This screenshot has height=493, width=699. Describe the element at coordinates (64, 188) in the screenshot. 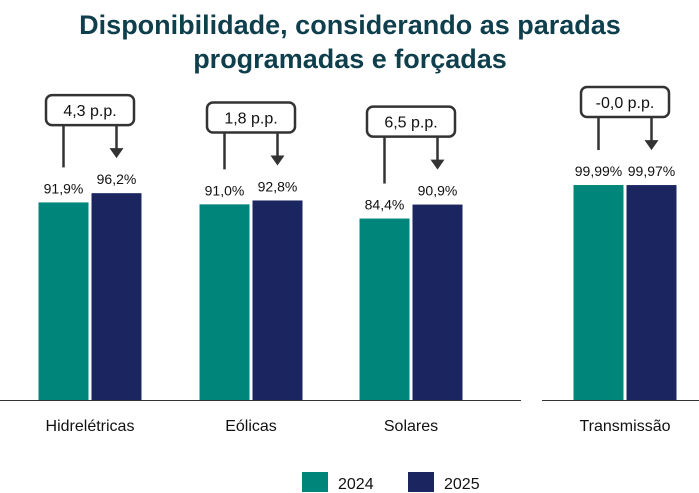

I see `value-label: 91,9%` at that location.